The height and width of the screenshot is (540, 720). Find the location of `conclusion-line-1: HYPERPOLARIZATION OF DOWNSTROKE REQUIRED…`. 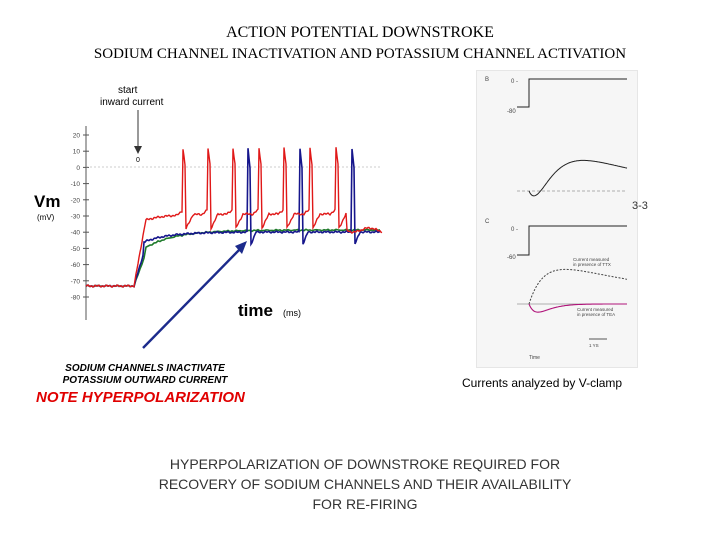

conclusion-line-1: HYPERPOLARIZATION OF DOWNSTROKE REQUIRED… is located at coordinates (365, 464).